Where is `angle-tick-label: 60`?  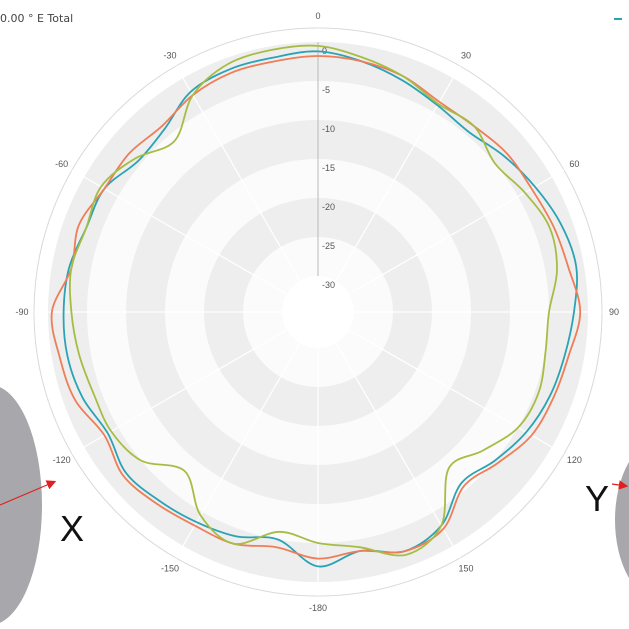 angle-tick-label: 60 is located at coordinates (574, 164).